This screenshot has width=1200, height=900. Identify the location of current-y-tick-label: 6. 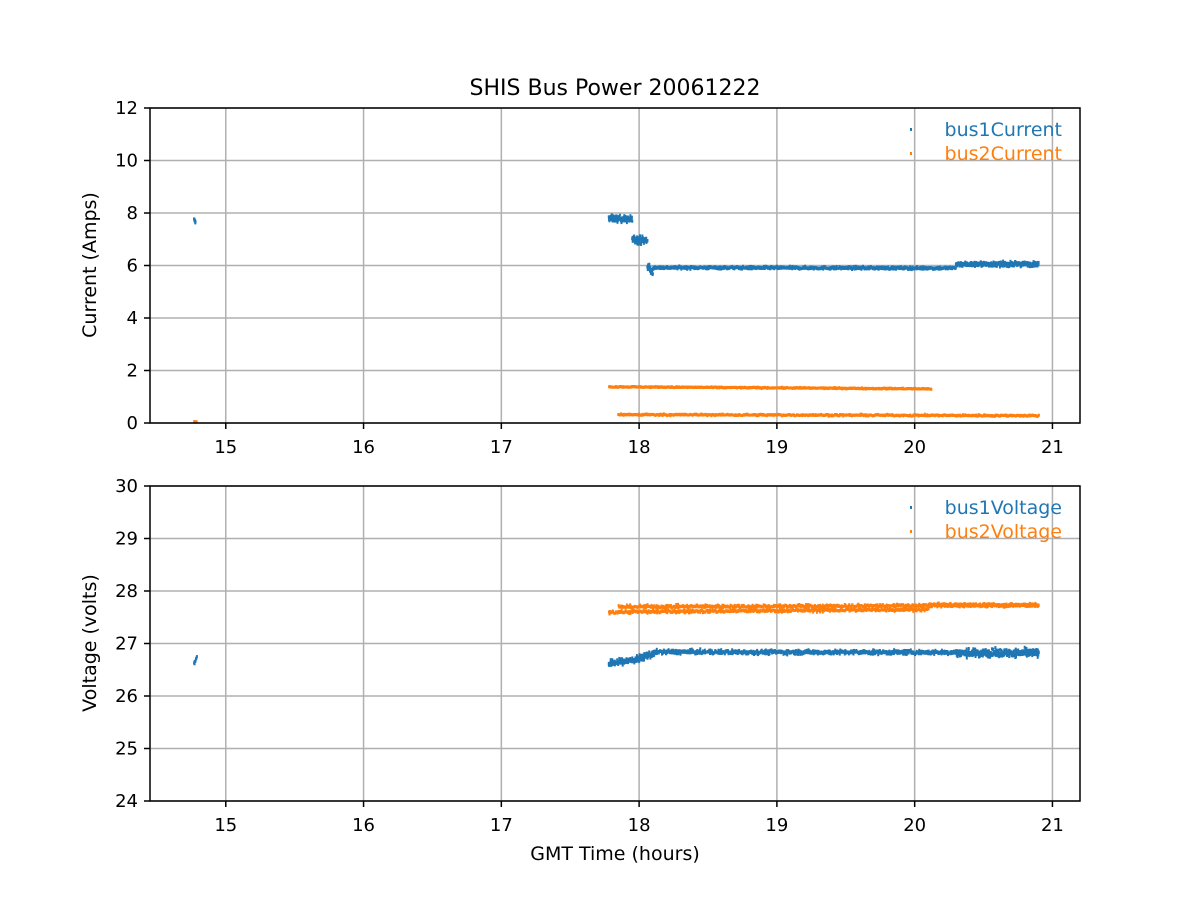
(132, 266).